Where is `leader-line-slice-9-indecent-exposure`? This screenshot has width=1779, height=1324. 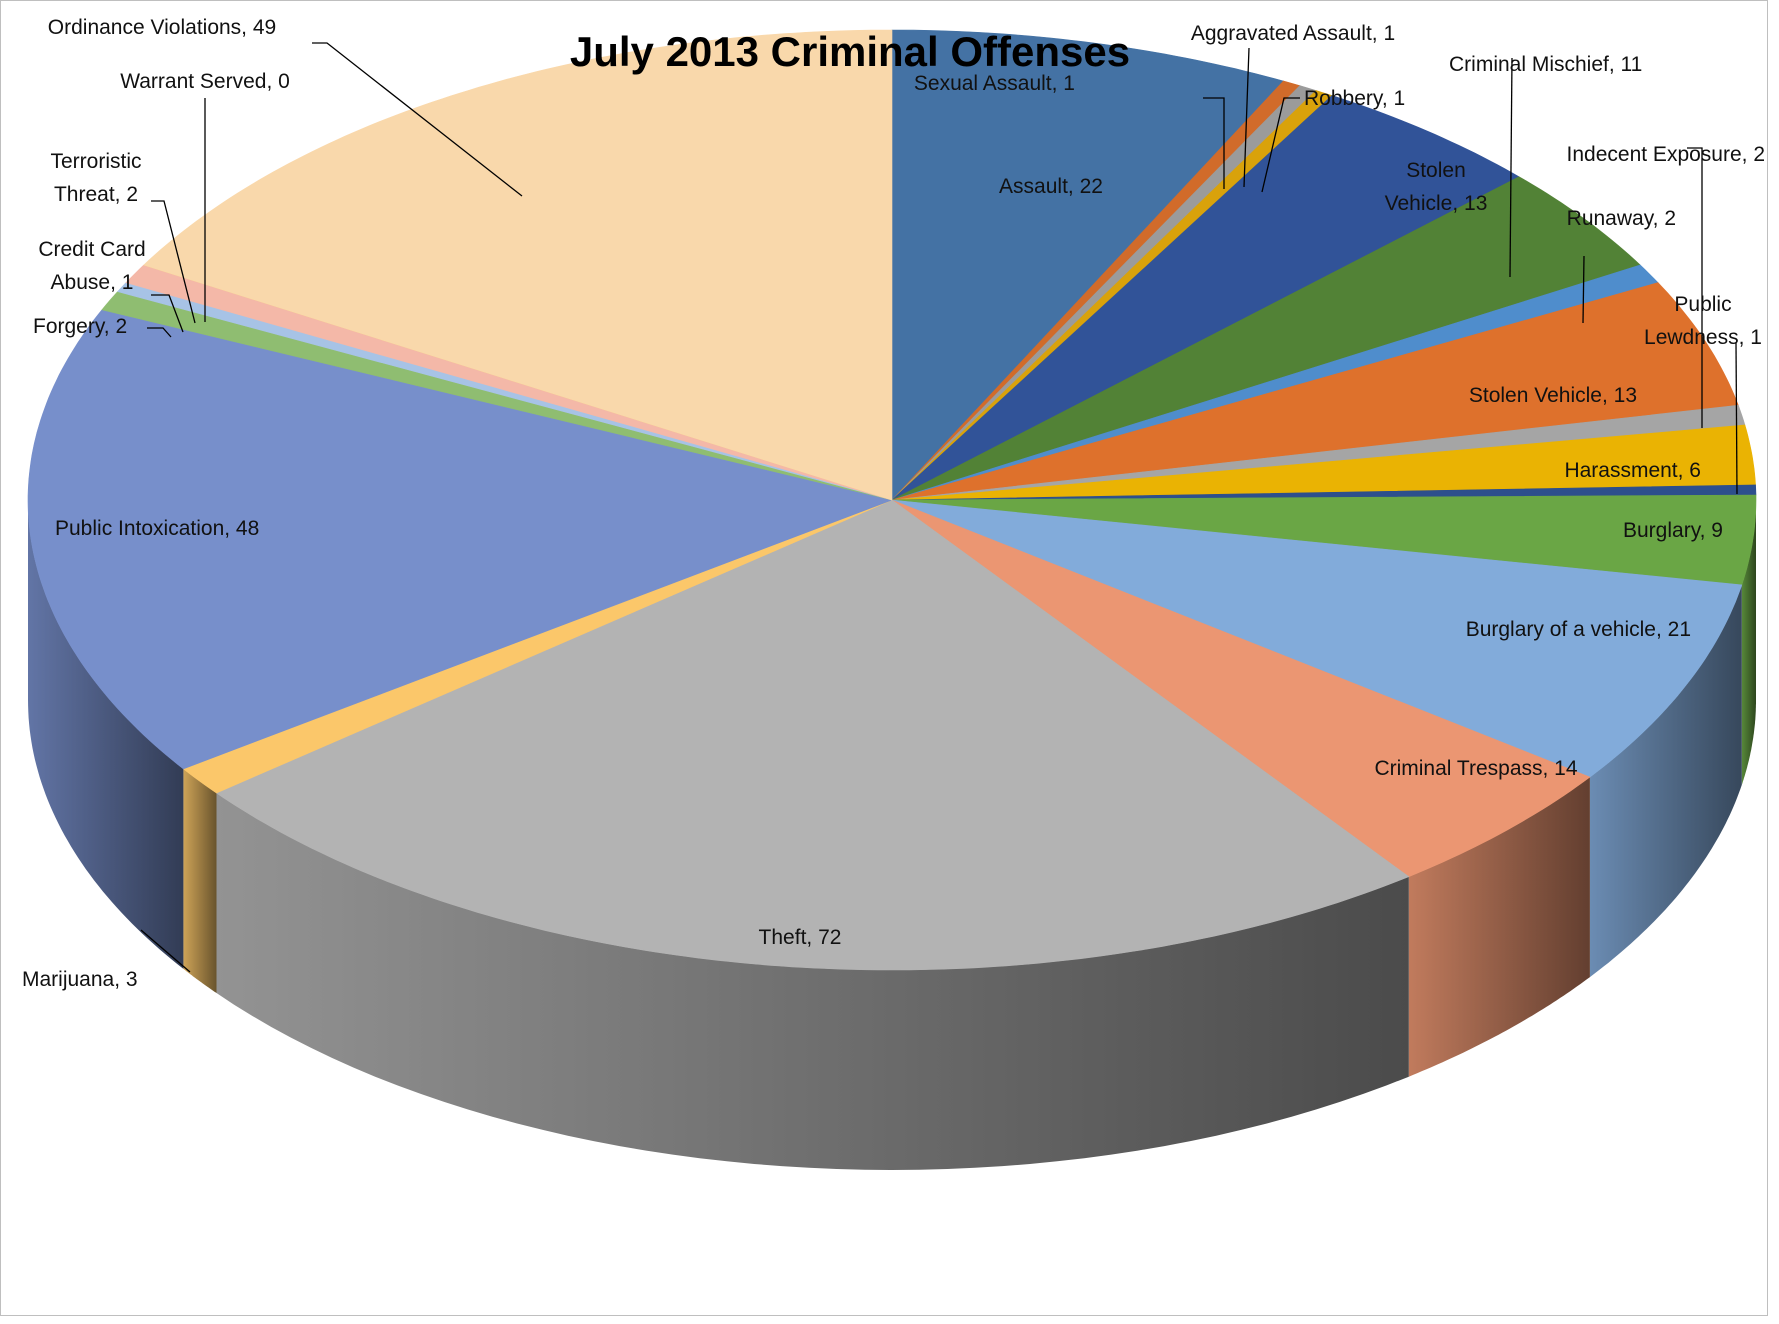 leader-line-slice-9-indecent-exposure is located at coordinates (1695, 287).